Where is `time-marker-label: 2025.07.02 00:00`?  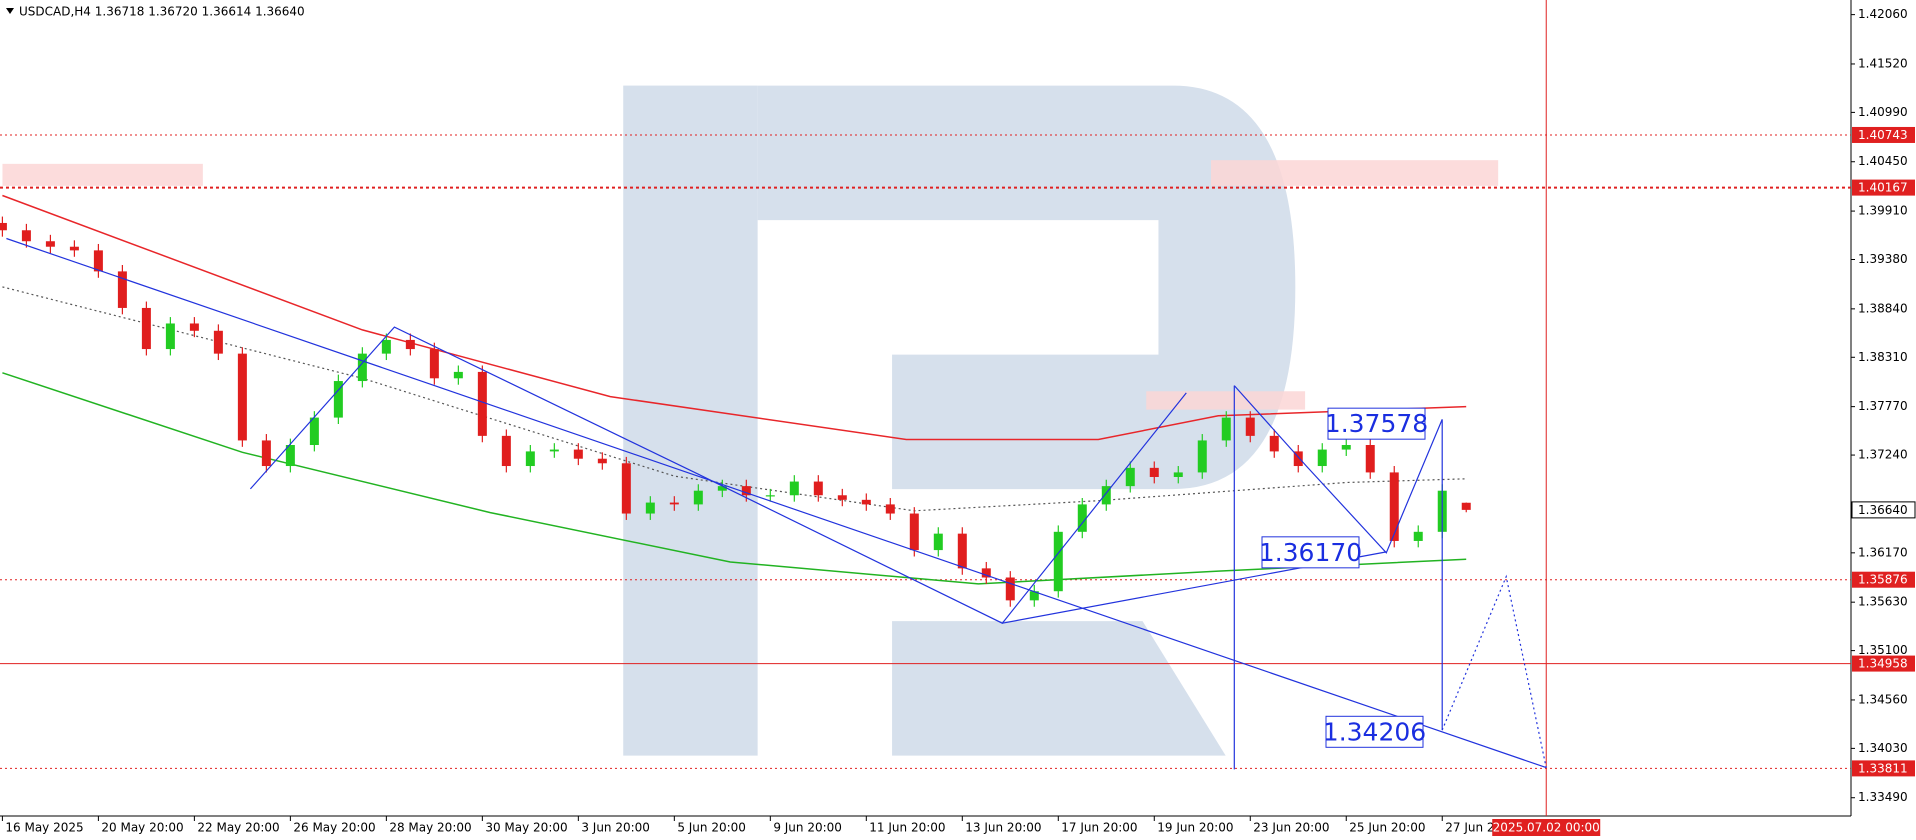
time-marker-label: 2025.07.02 00:00 is located at coordinates (1546, 828).